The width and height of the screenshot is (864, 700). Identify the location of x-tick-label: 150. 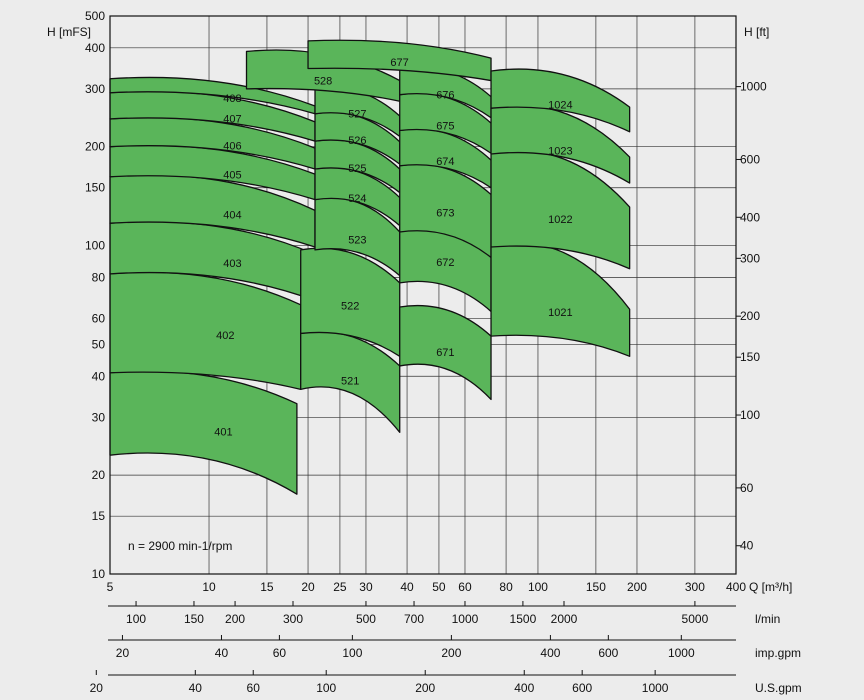
(596, 587).